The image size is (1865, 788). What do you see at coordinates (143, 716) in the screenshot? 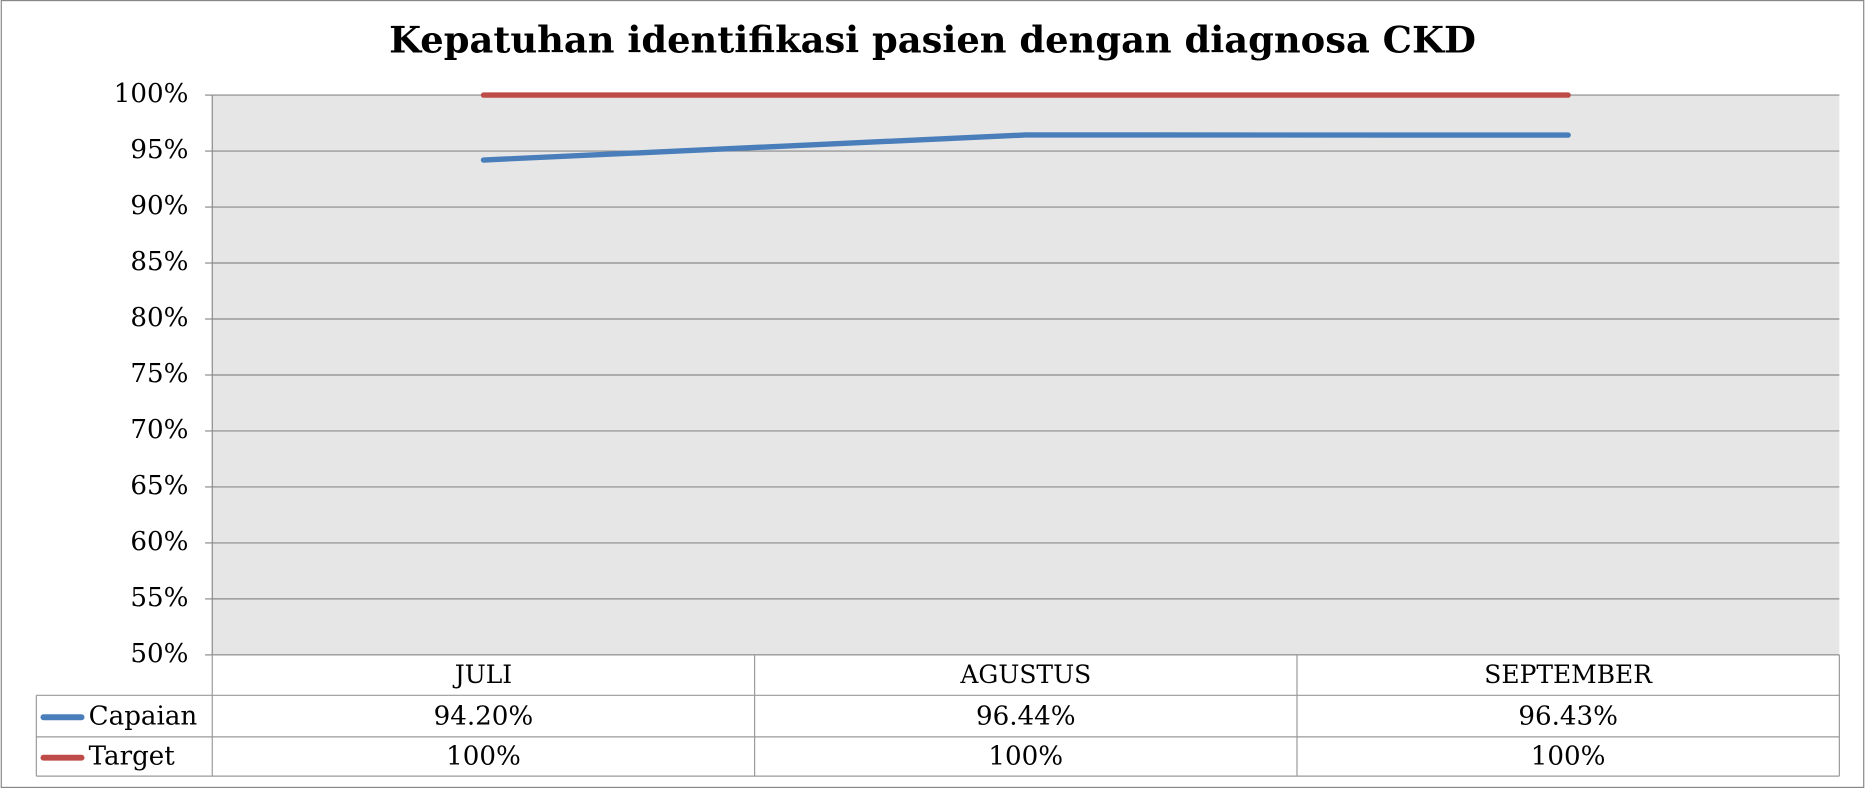
I see `legend-label: Capaian` at bounding box center [143, 716].